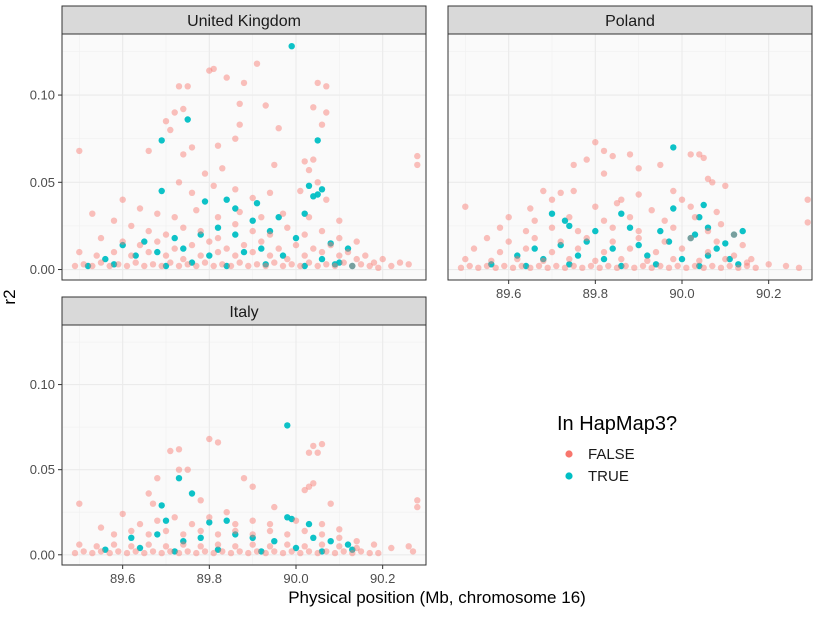  What do you see at coordinates (608, 476) in the screenshot?
I see `legend-label-true: TRUE` at bounding box center [608, 476].